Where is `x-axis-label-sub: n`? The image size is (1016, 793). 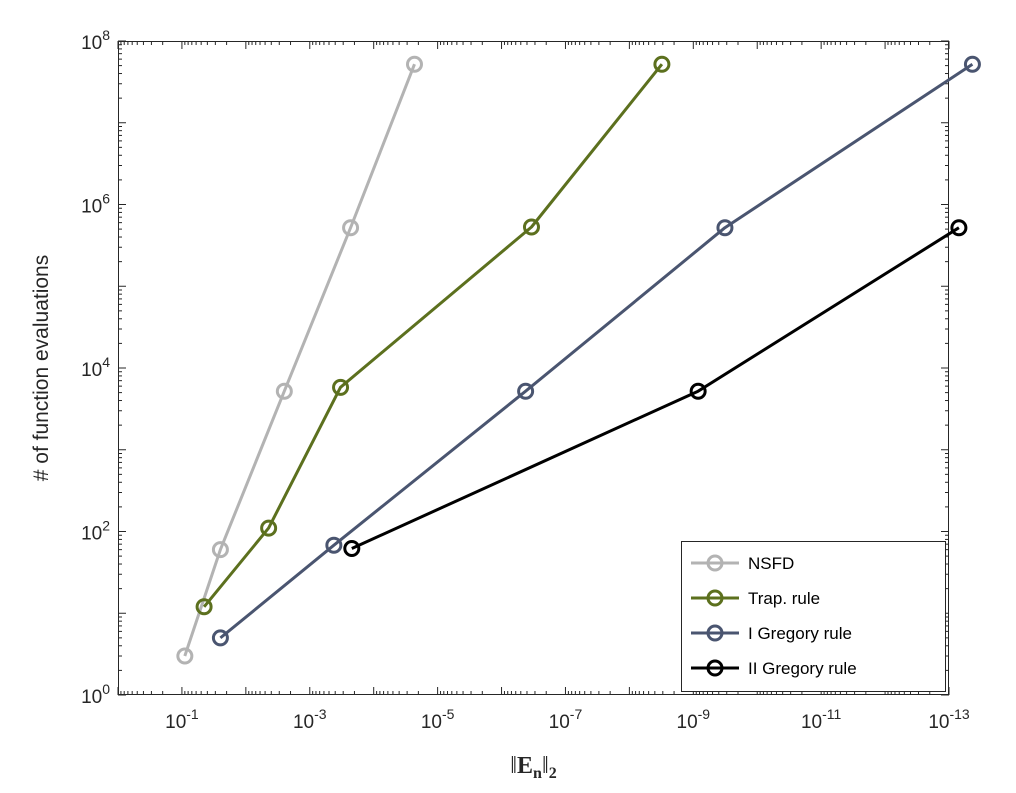
x-axis-label-sub: n is located at coordinates (537, 773).